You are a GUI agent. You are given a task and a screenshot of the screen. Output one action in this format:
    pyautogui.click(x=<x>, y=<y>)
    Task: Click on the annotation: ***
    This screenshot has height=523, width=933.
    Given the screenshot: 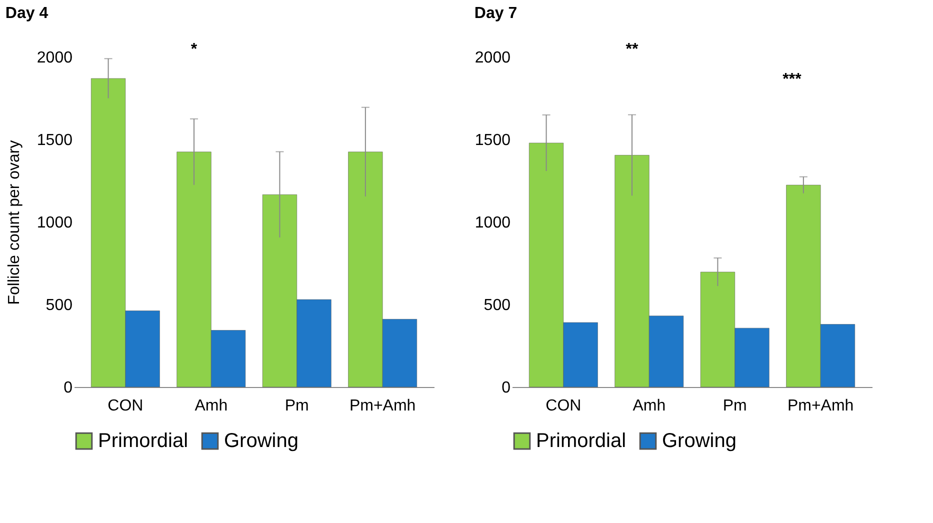 What is the action you would take?
    pyautogui.click(x=792, y=79)
    